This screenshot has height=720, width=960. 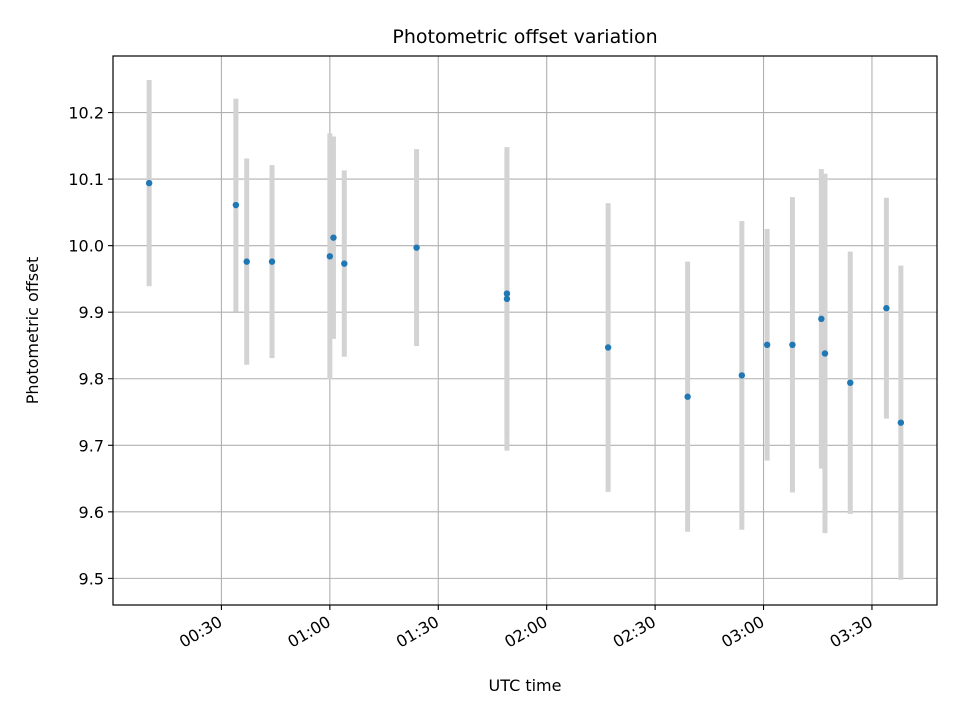 What do you see at coordinates (524, 37) in the screenshot?
I see `chart-title: Photometric offset variation` at bounding box center [524, 37].